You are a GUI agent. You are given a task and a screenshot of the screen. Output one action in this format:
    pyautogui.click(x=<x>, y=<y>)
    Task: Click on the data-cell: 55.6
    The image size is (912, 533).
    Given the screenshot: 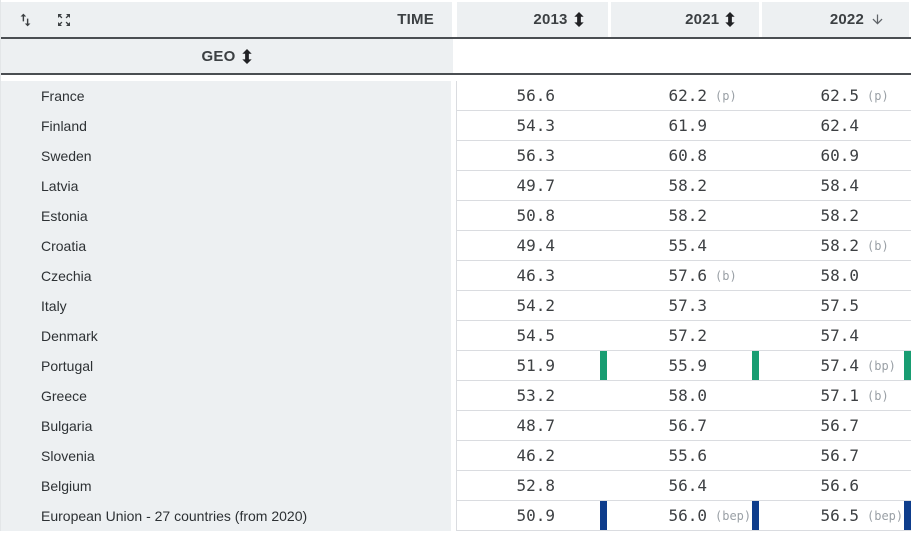 What is the action you would take?
    pyautogui.click(x=683, y=455)
    